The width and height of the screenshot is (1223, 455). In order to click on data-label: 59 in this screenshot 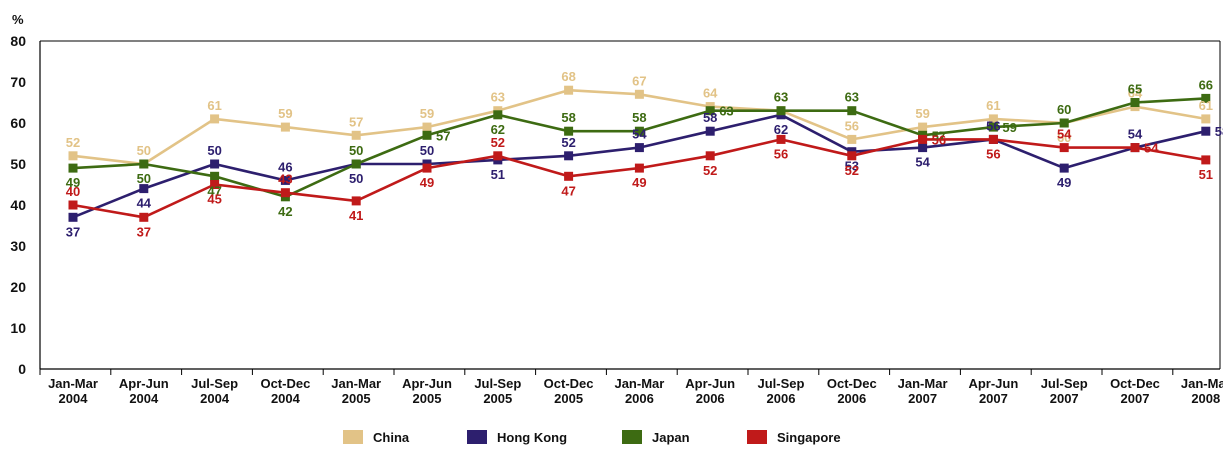, I will do `click(1009, 127)`.